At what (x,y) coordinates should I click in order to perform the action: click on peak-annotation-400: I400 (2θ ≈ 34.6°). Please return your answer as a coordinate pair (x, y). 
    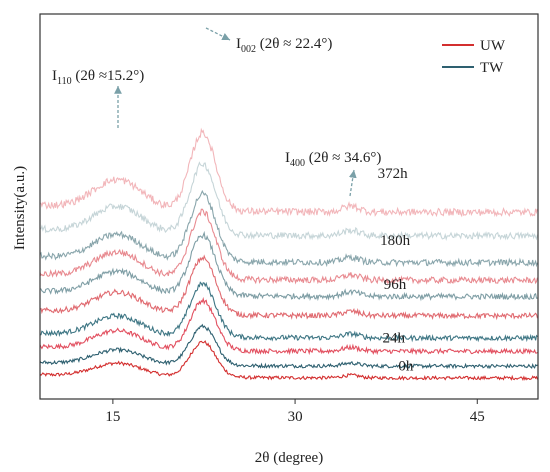
    Looking at the image, I should click on (333, 159).